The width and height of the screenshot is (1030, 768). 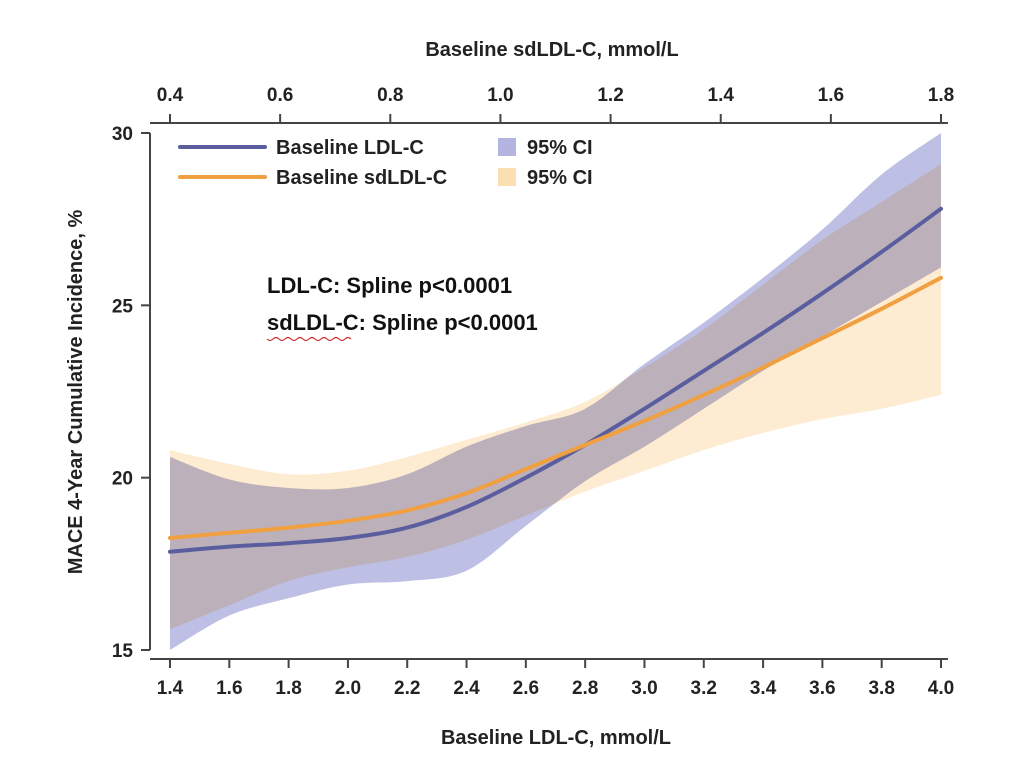 I want to click on top-x-tick-label: 0.4, so click(x=170, y=95).